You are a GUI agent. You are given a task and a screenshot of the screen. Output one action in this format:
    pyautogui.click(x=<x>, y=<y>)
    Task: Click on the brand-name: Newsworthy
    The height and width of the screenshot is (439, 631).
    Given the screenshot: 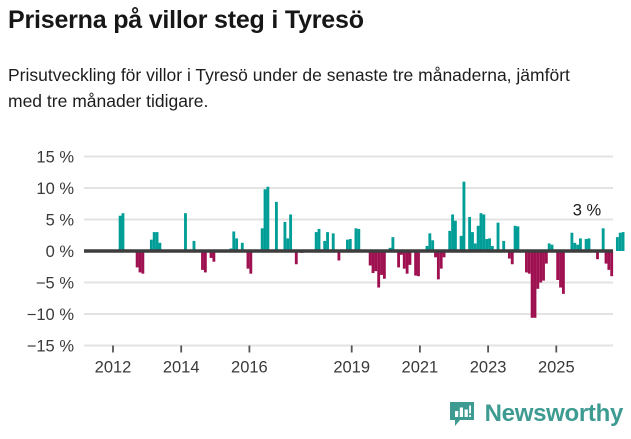 What is the action you would take?
    pyautogui.click(x=554, y=413)
    